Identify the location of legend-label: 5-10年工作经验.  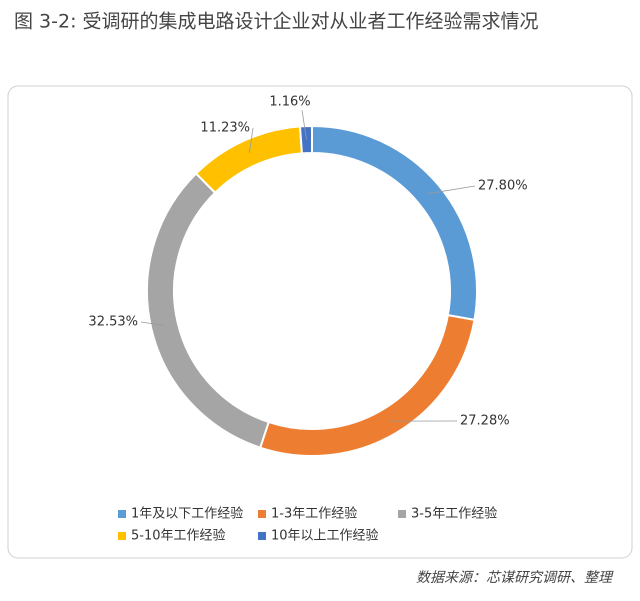
(178, 536).